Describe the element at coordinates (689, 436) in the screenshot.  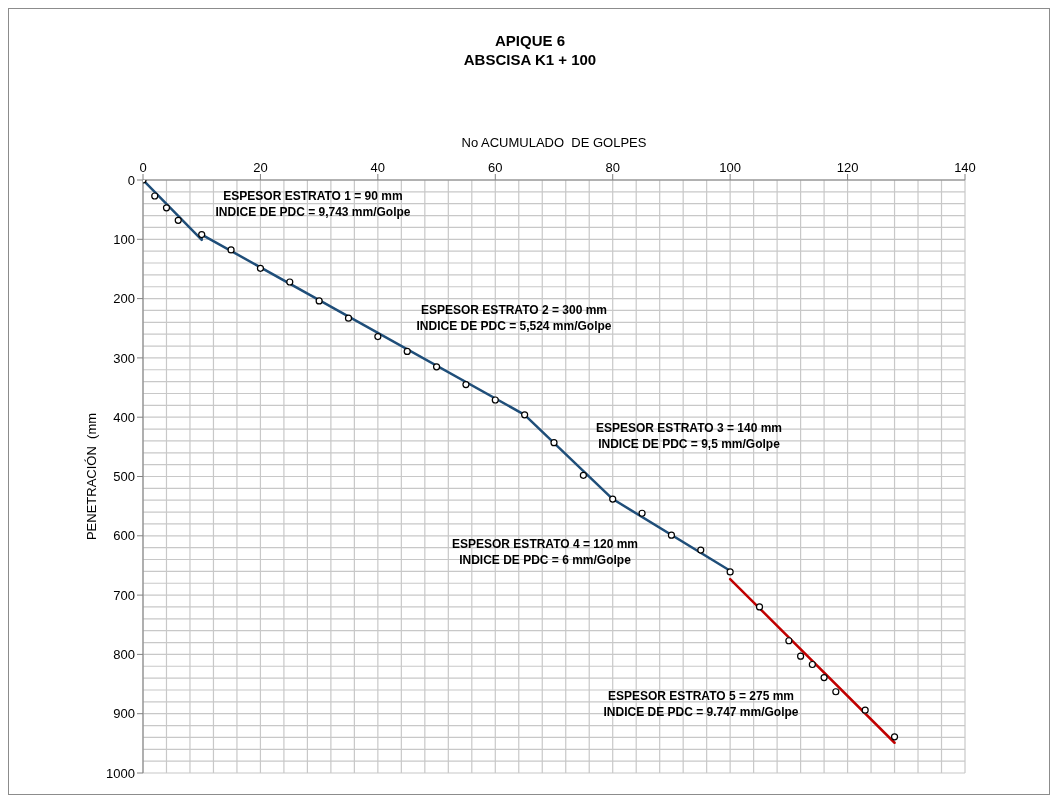
I see `annotation: ESPESOR ESTRATO 3 = 140 mm INDICE DE PDC = 9,5 mm/Golpe` at that location.